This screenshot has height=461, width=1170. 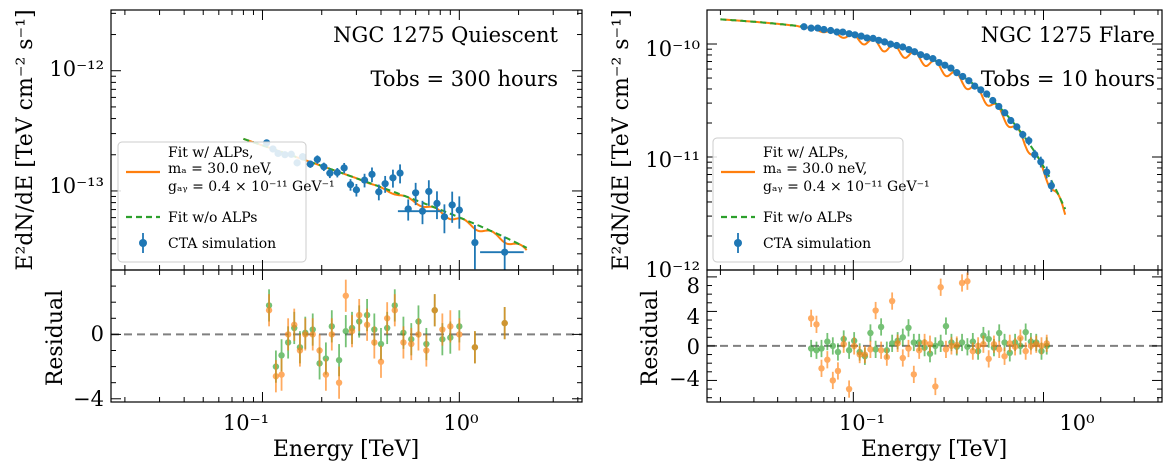 What do you see at coordinates (464, 79) in the screenshot?
I see `observation-time-label: Tobs = 300 hours` at bounding box center [464, 79].